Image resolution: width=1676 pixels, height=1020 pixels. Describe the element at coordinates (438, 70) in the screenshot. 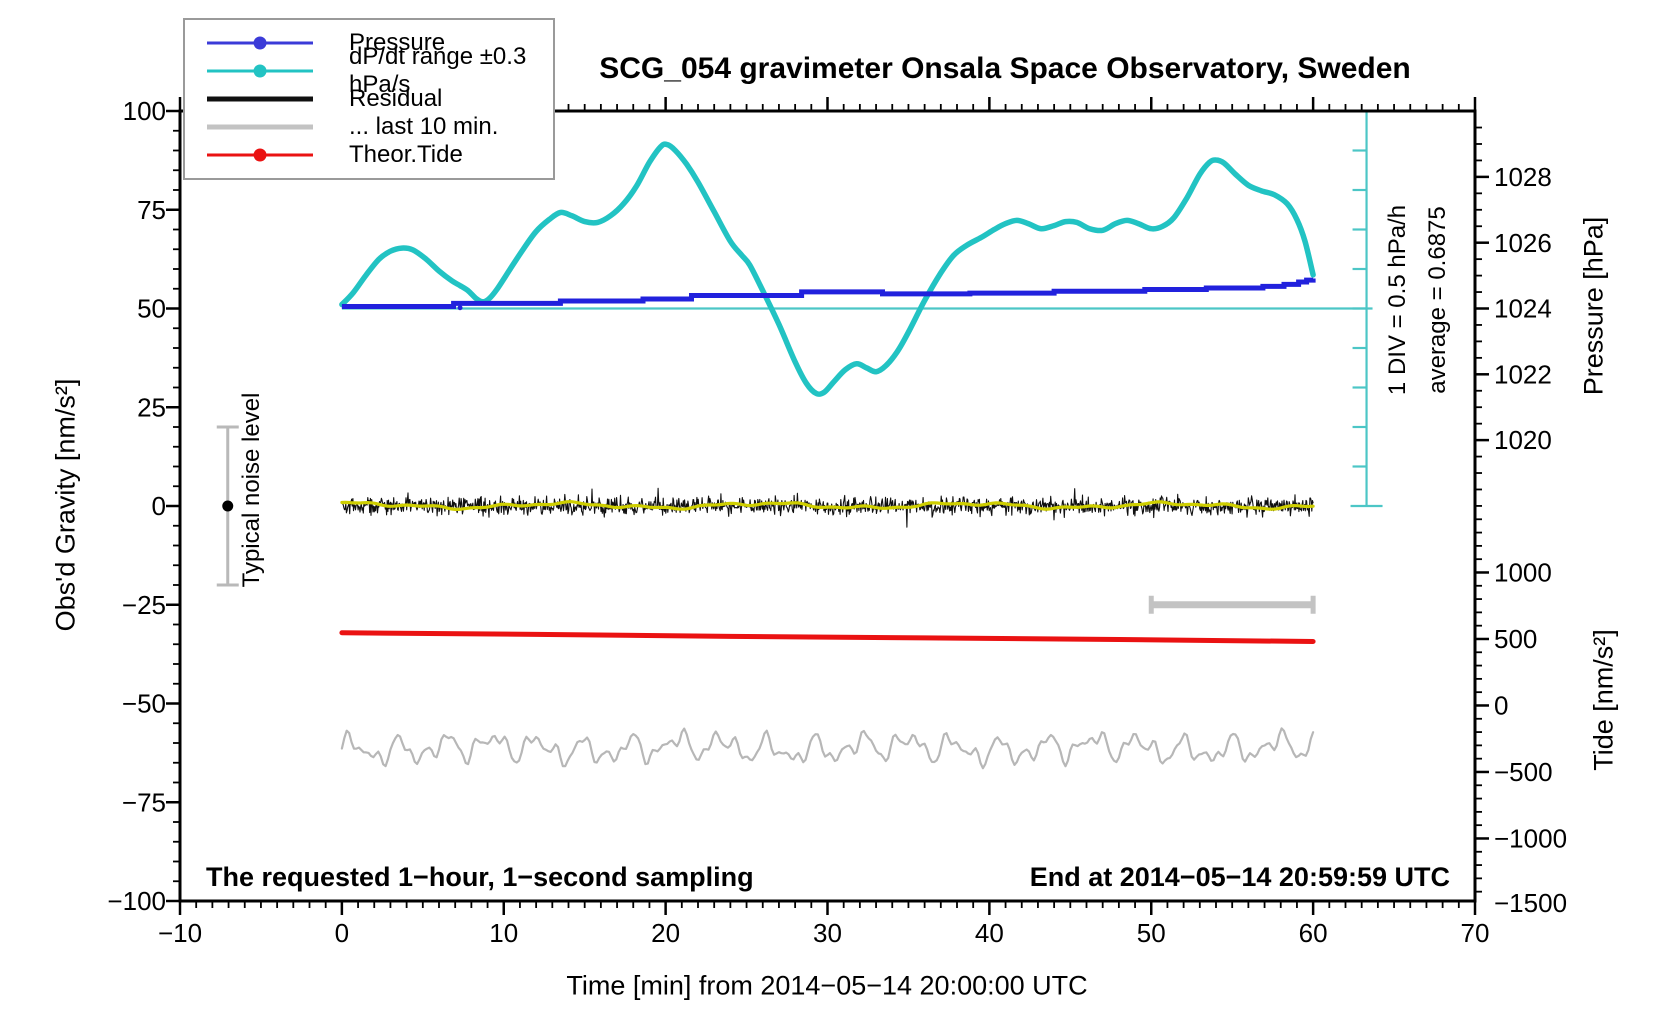

I see `legend-label: dP/dt range ±0.3 hPa/s` at that location.